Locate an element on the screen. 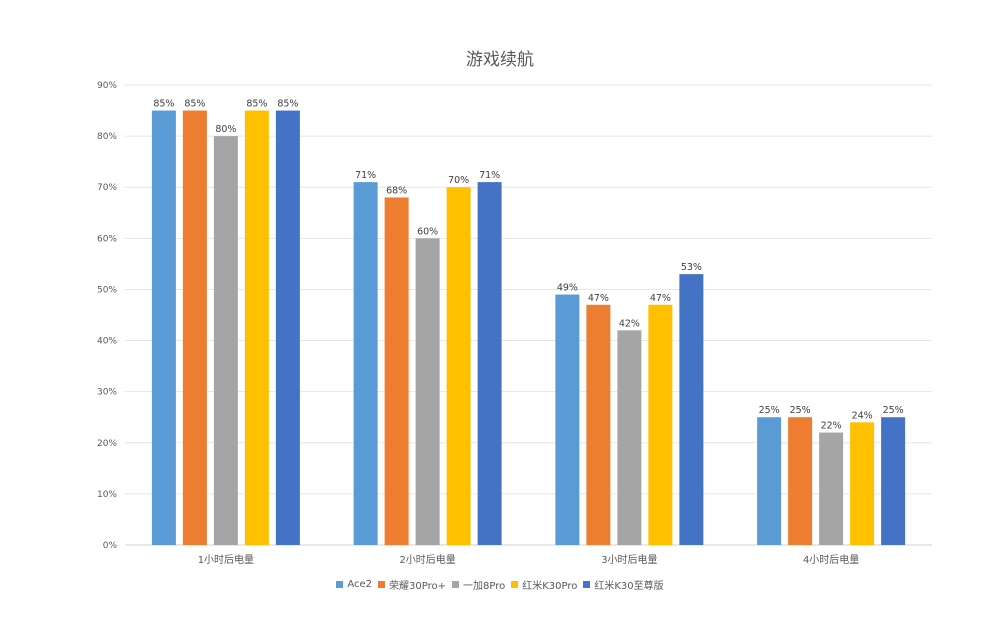 This screenshot has height=623, width=1000. legend: Ace2 荣耀30Pro+ 一加8Pro 红米K30Pro 红米K30至尊版 is located at coordinates (500, 584).